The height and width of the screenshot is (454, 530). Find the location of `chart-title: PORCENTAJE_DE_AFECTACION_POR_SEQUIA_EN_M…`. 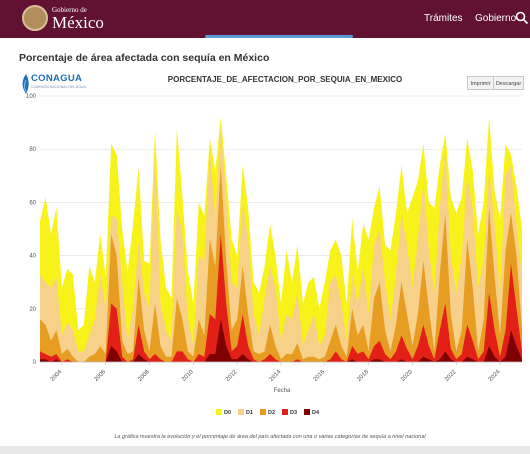

chart-title: PORCENTAJE_DE_AFECTACION_POR_SEQUIA_EN_M… is located at coordinates (285, 79).